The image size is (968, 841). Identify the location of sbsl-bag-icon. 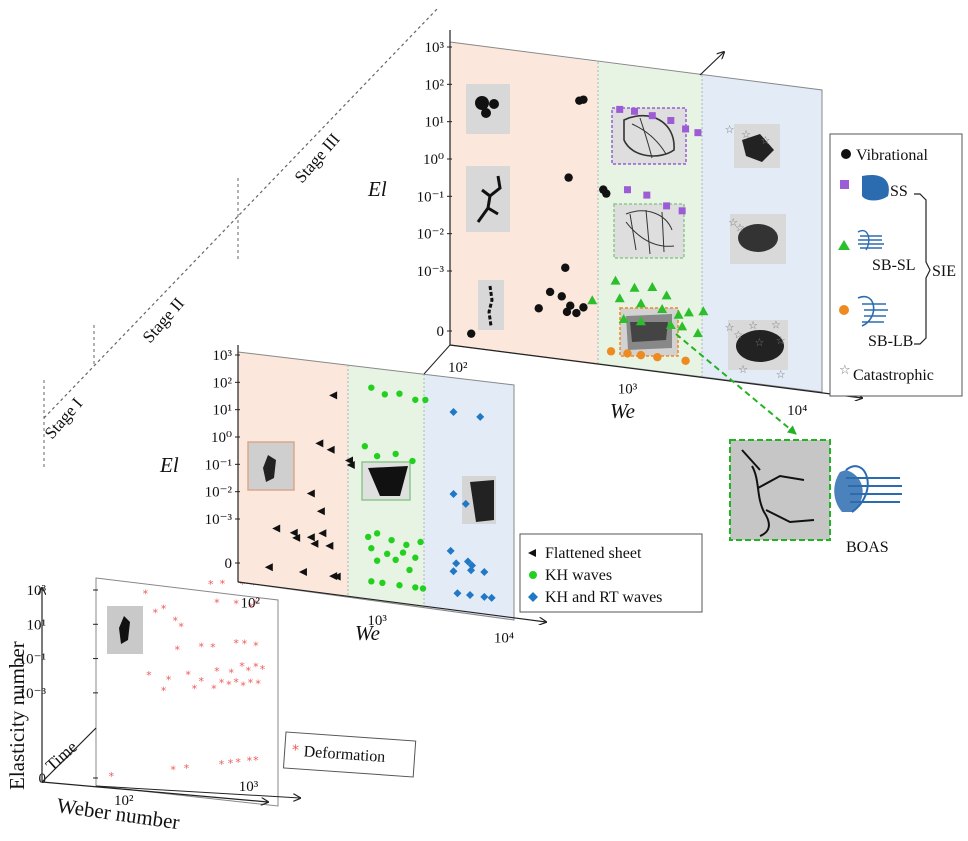
(870, 240).